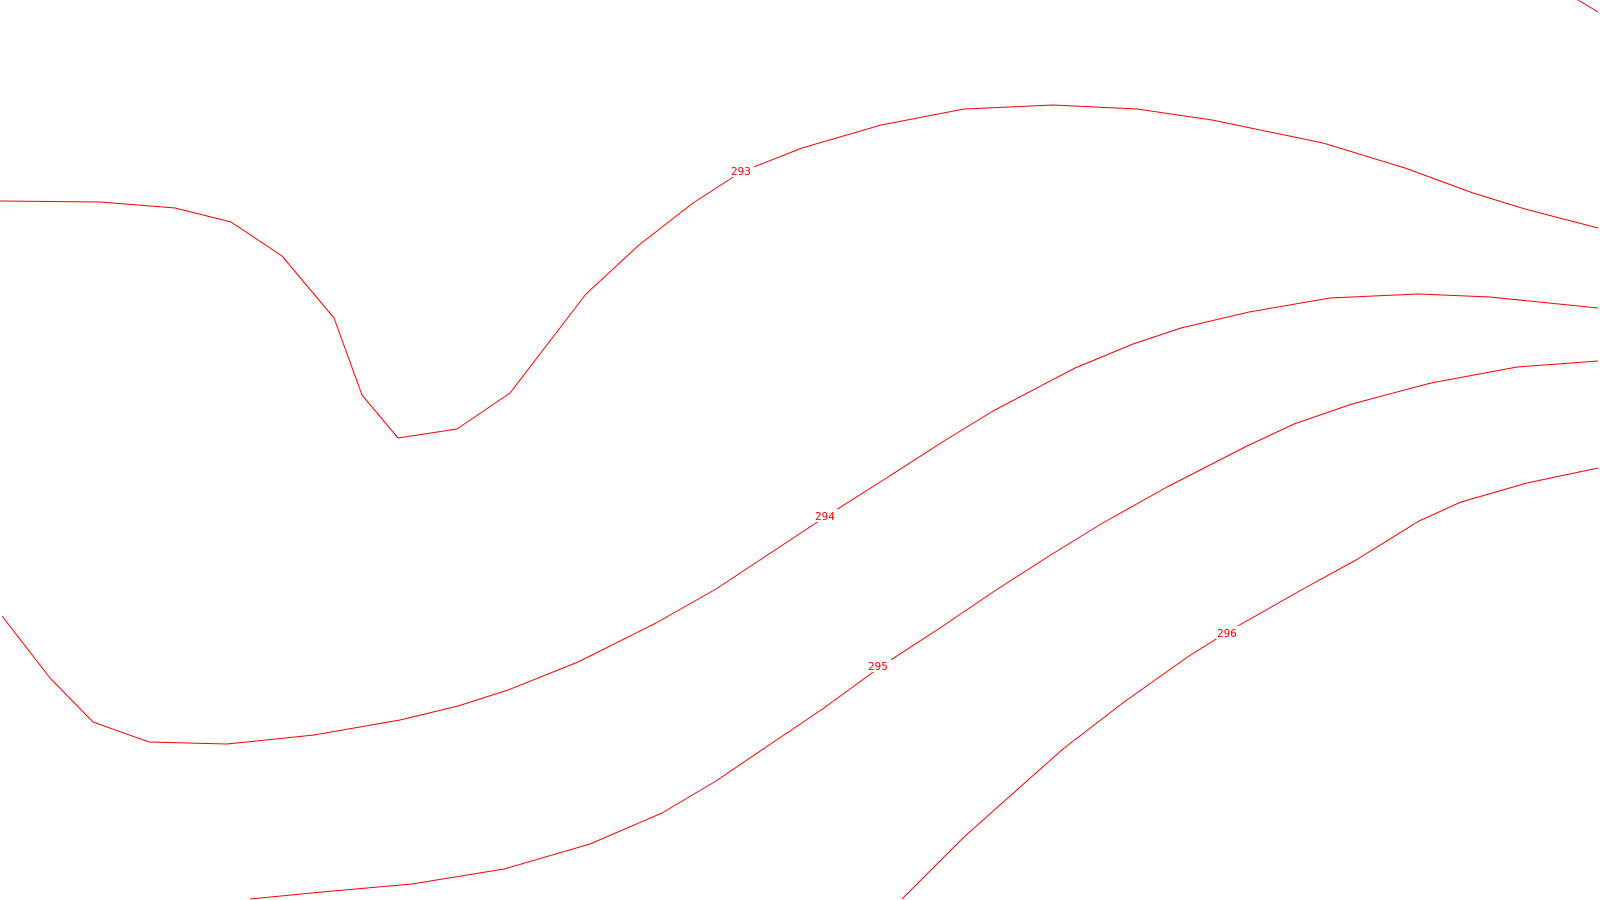 The height and width of the screenshot is (900, 1600). Describe the element at coordinates (1588, 6) in the screenshot. I see `contour-line-fragment` at that location.